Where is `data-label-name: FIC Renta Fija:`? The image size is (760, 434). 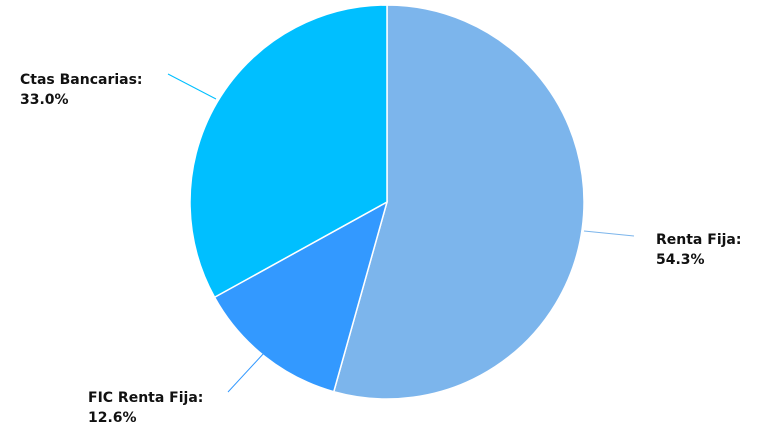 data-label-name: FIC Renta Fija: is located at coordinates (145, 398).